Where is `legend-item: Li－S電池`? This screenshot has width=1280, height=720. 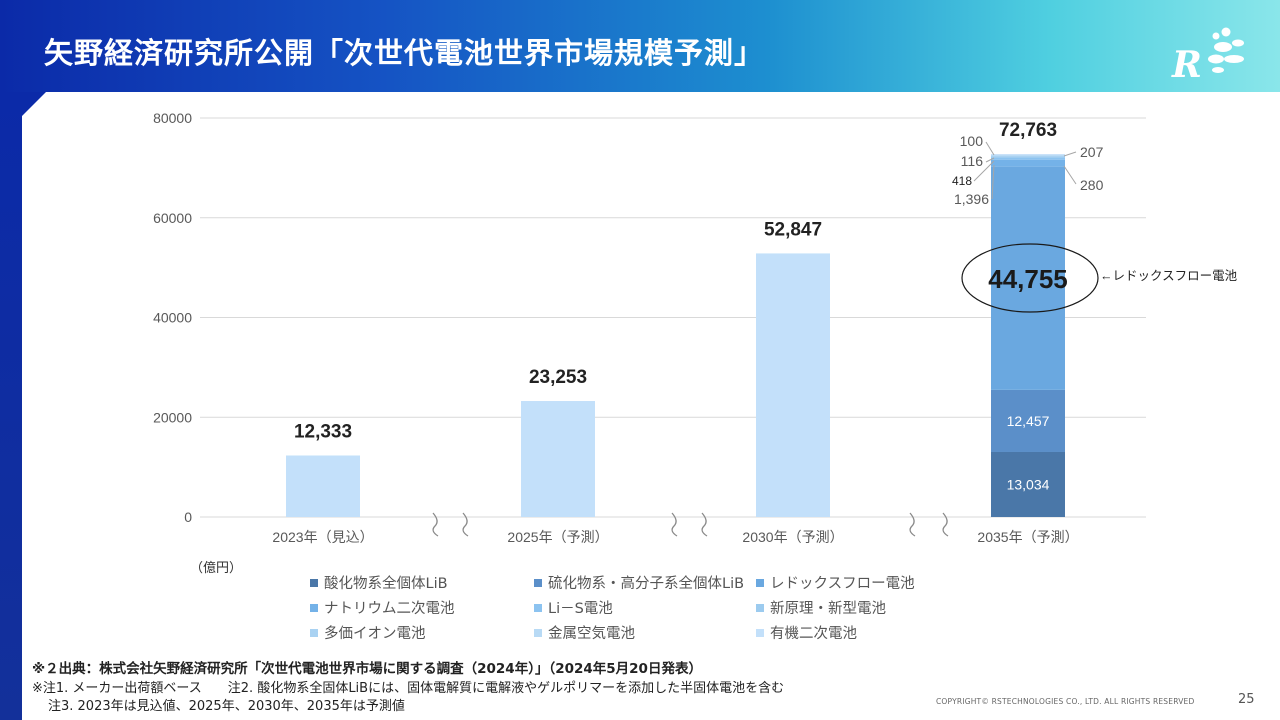 legend-item: Li－S電池 is located at coordinates (573, 607).